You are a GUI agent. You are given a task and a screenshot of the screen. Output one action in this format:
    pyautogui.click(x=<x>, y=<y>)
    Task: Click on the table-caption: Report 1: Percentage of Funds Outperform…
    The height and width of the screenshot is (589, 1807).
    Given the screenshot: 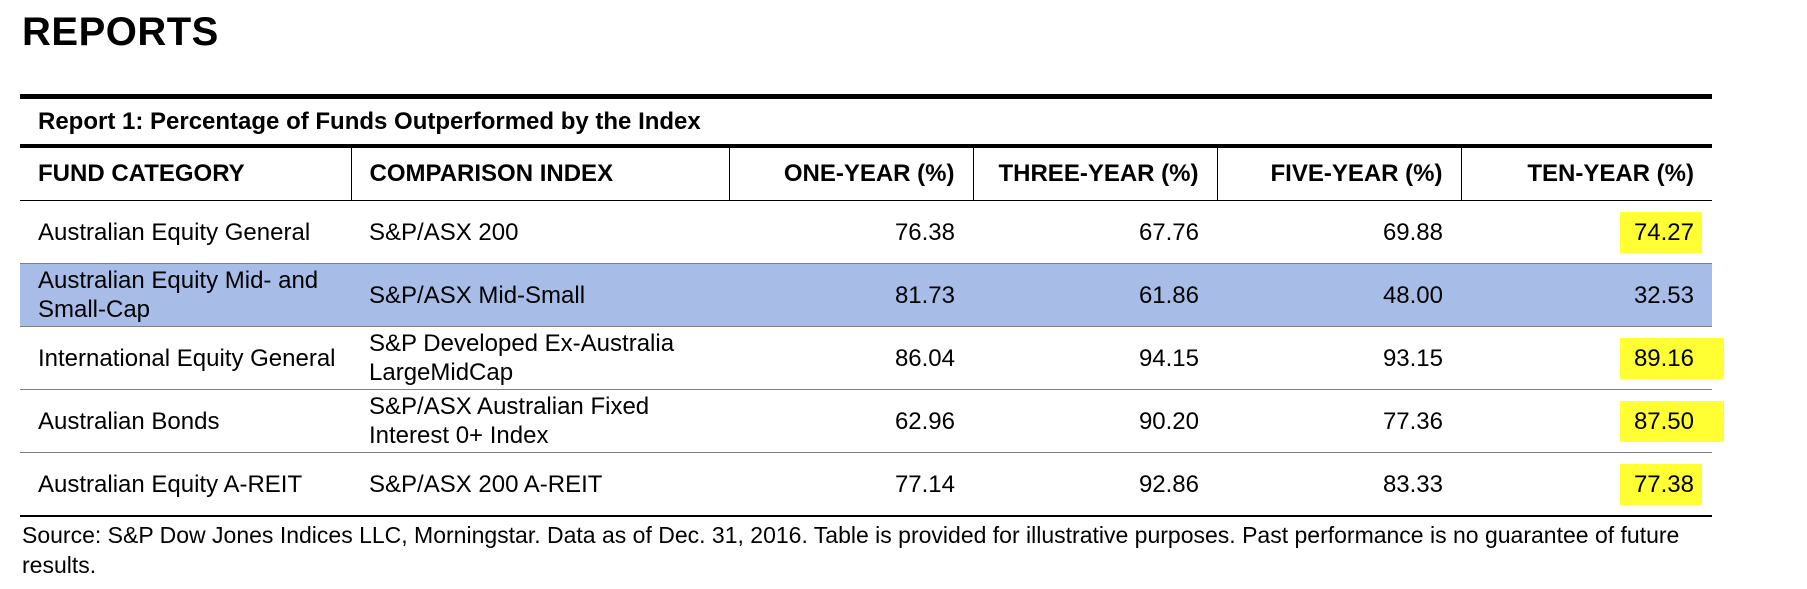 What is the action you would take?
    pyautogui.click(x=369, y=121)
    